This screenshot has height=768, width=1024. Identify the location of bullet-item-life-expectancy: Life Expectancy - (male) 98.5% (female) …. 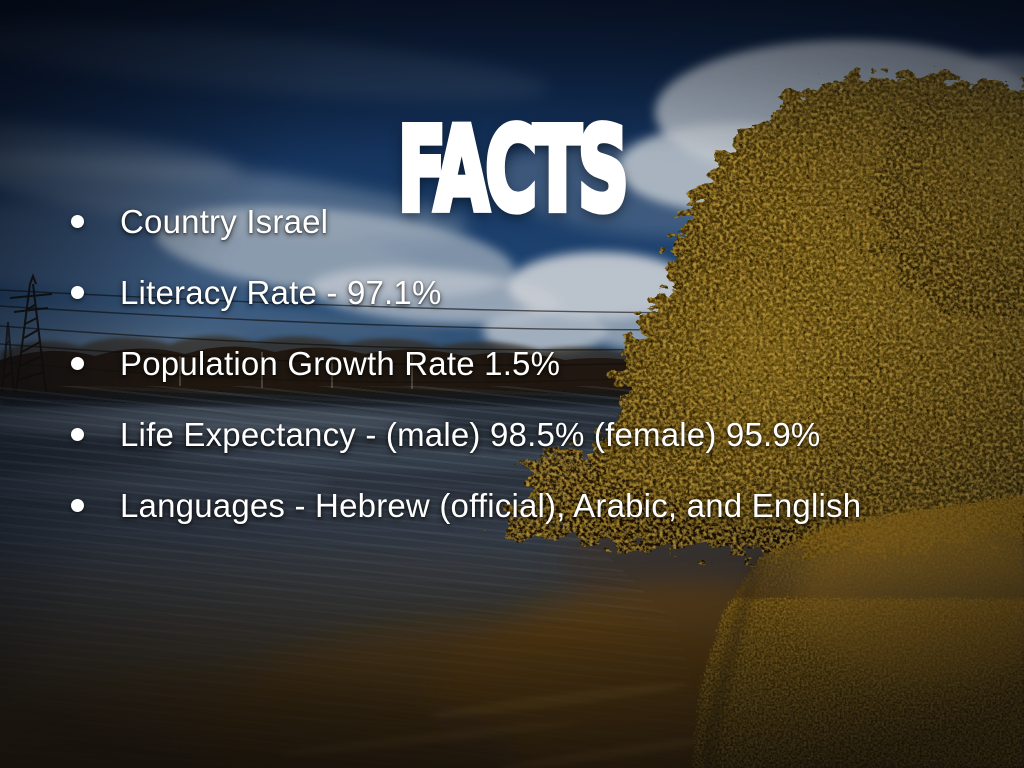
(535, 434).